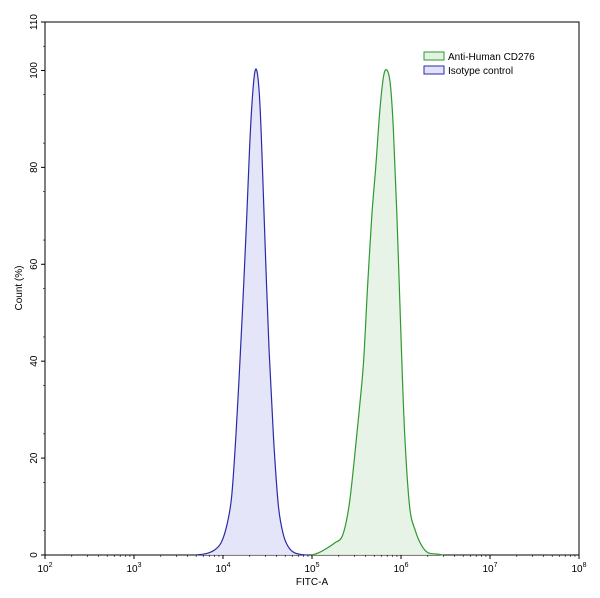 Image resolution: width=600 pixels, height=598 pixels. Describe the element at coordinates (34, 361) in the screenshot. I see `y-tick-label: 40` at that location.